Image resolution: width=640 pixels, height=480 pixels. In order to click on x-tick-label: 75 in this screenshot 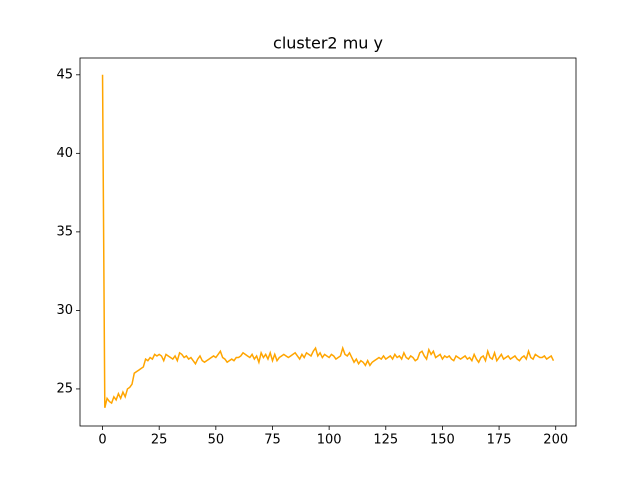, I will do `click(272, 440)`.